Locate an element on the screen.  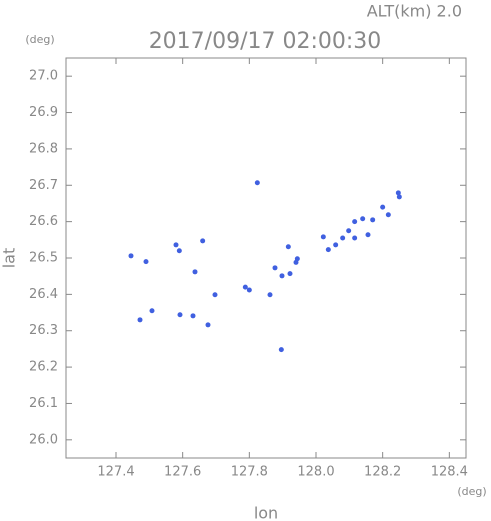
y-tick-label: 26.3 is located at coordinates (43, 330).